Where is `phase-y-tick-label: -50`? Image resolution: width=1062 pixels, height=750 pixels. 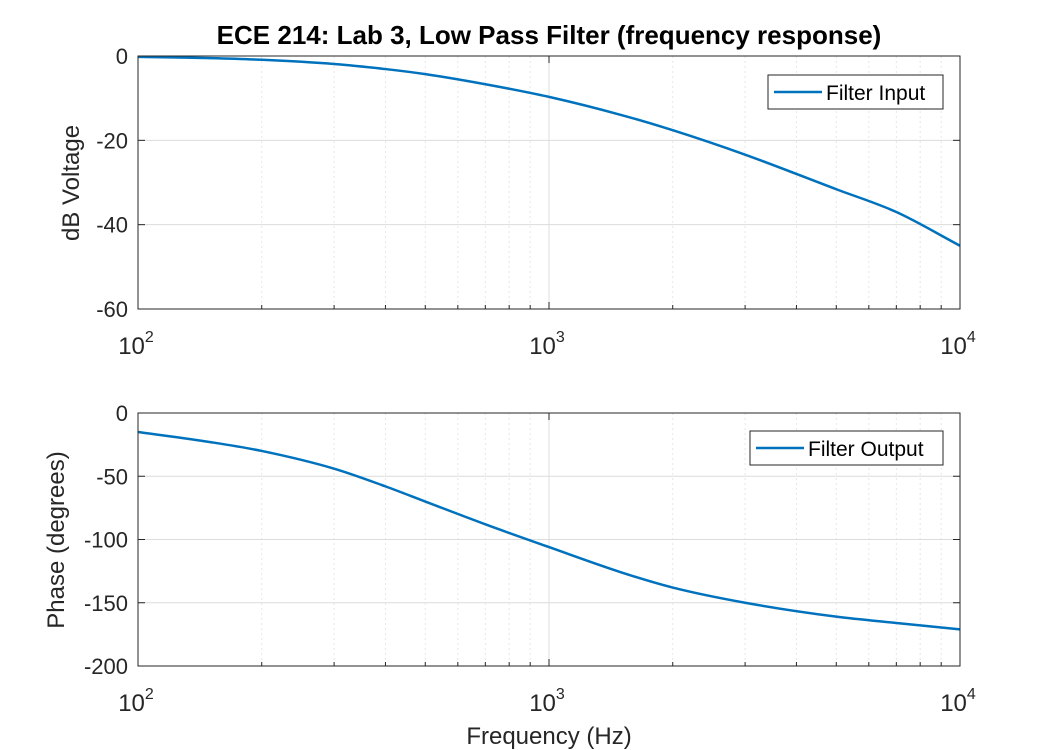 phase-y-tick-label: -50 is located at coordinates (112, 476).